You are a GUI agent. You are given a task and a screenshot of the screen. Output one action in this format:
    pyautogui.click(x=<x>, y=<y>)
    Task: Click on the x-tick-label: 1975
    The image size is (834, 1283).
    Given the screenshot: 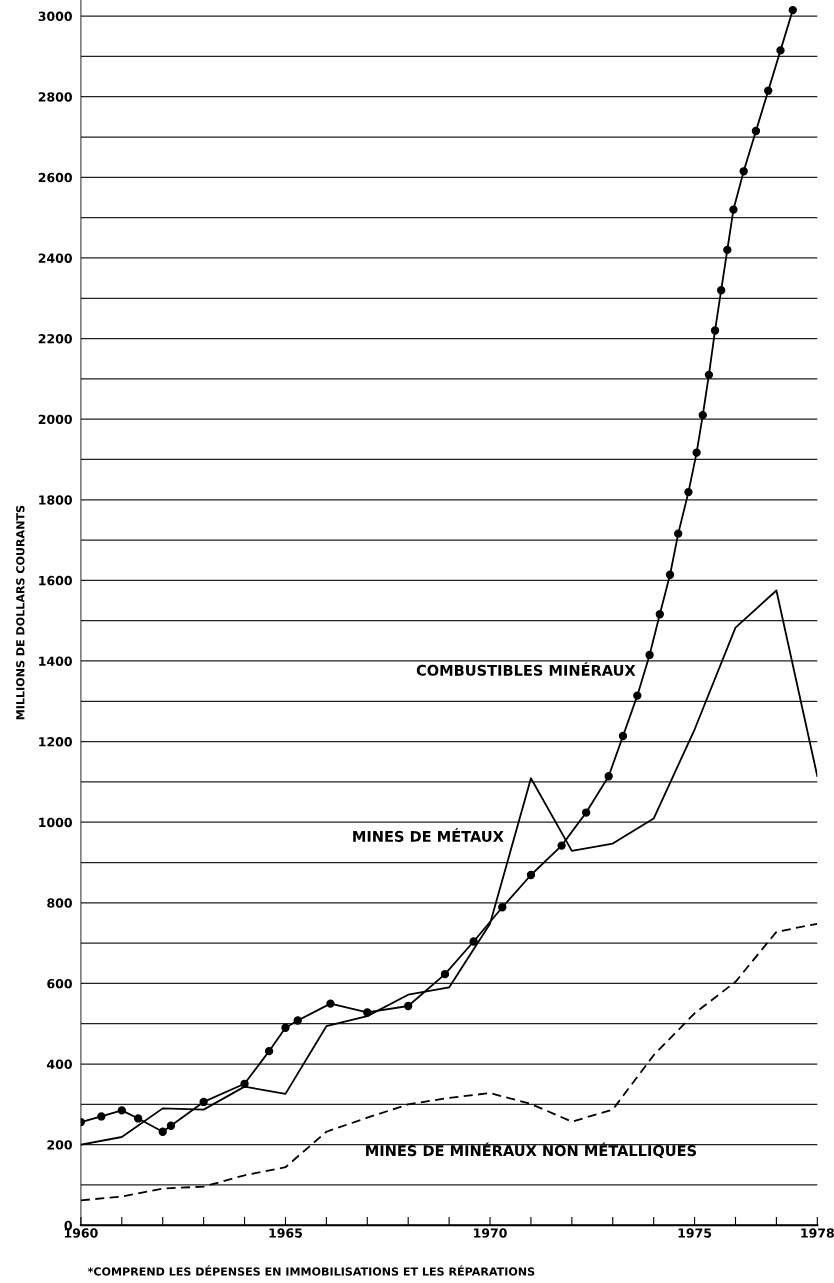 What is the action you would take?
    pyautogui.click(x=695, y=1233)
    